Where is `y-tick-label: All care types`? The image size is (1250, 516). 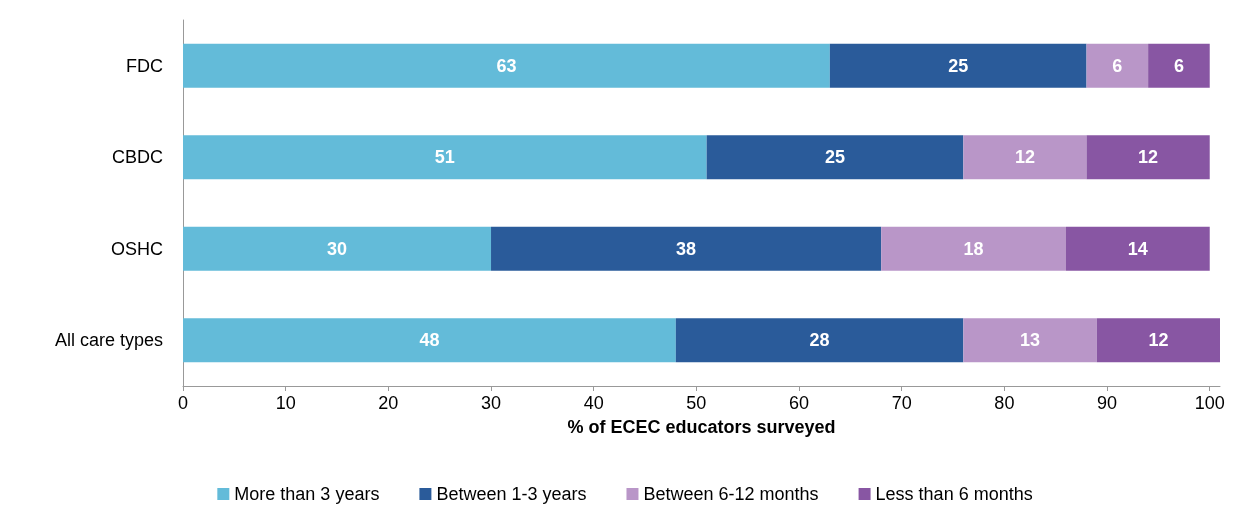 y-tick-label: All care types is located at coordinates (108, 340).